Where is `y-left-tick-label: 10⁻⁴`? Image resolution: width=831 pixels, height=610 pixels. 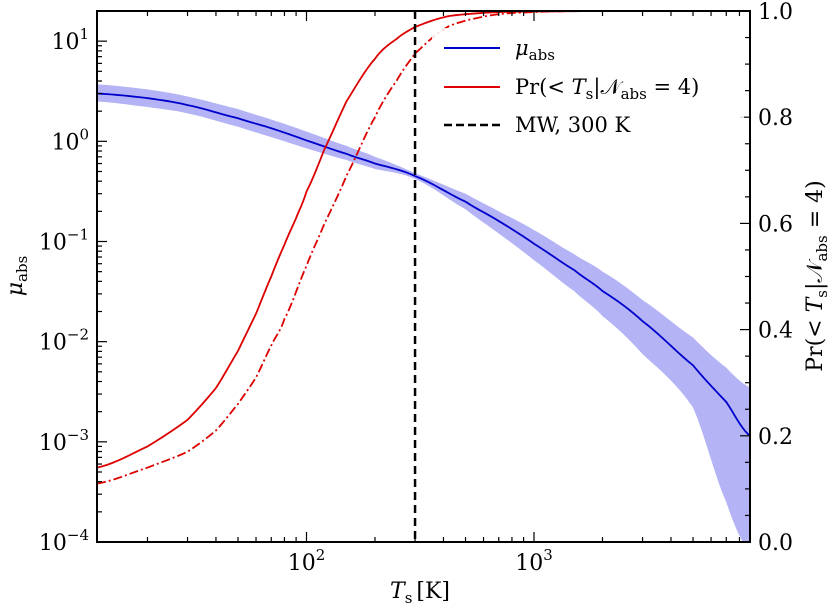 y-left-tick-label: 10⁻⁴ is located at coordinates (64, 541).